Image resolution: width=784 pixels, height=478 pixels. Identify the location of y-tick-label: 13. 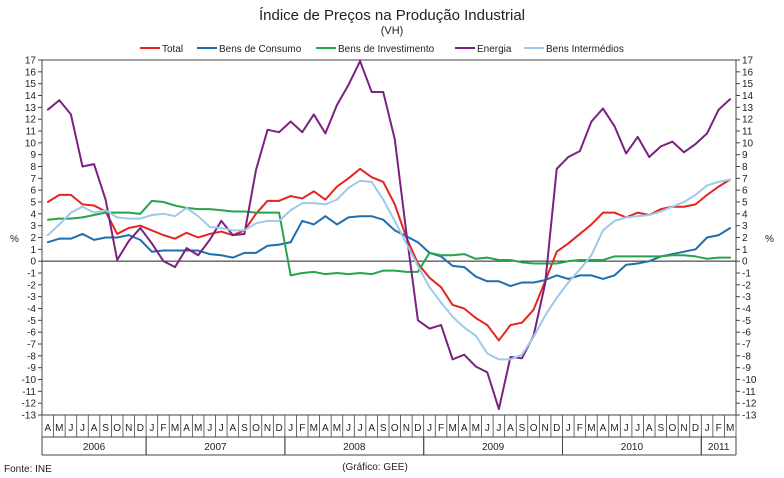
(748, 108).